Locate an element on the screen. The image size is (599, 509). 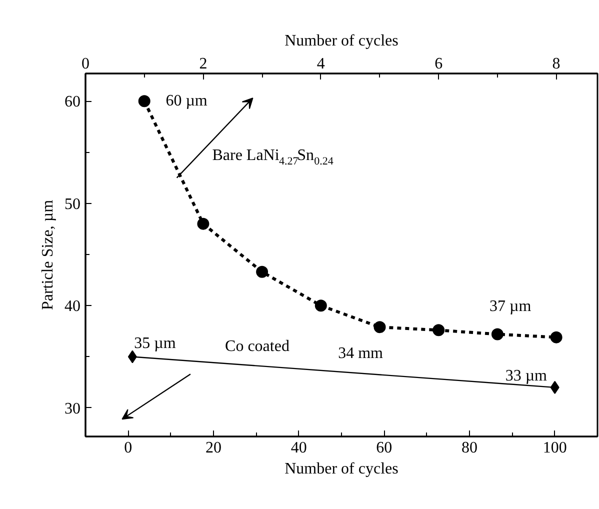
x-tick-label: 80 is located at coordinates (470, 448).